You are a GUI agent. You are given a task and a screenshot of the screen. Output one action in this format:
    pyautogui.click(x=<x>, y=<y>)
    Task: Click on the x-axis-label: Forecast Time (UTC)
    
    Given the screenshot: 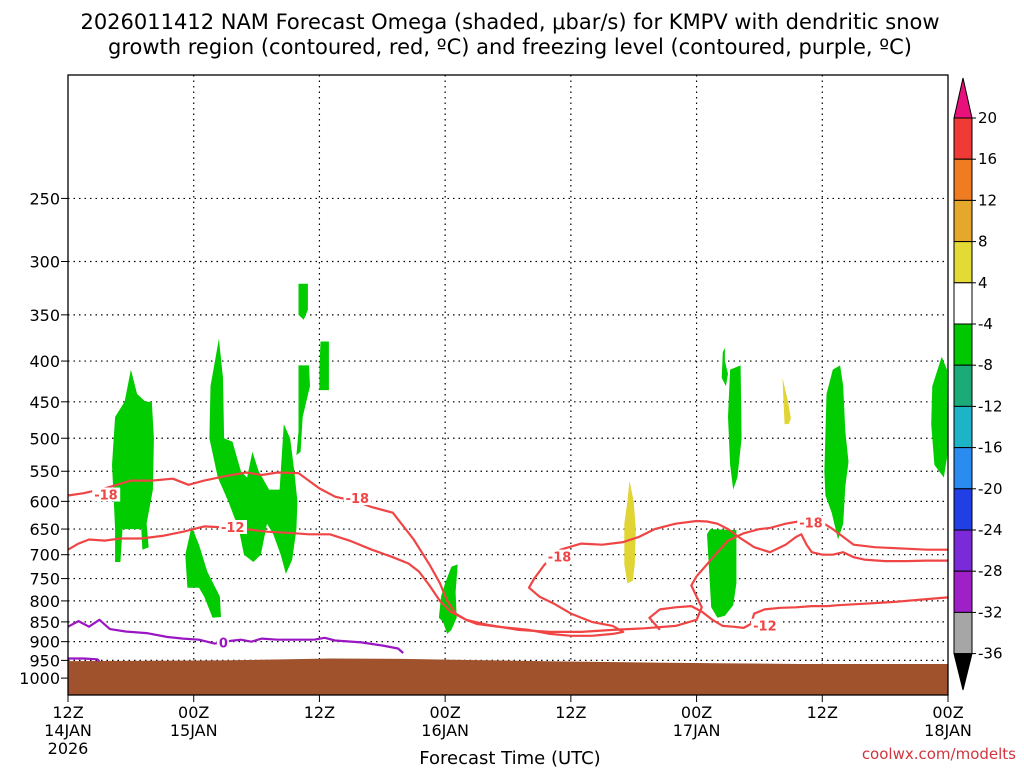 What is the action you would take?
    pyautogui.click(x=509, y=758)
    